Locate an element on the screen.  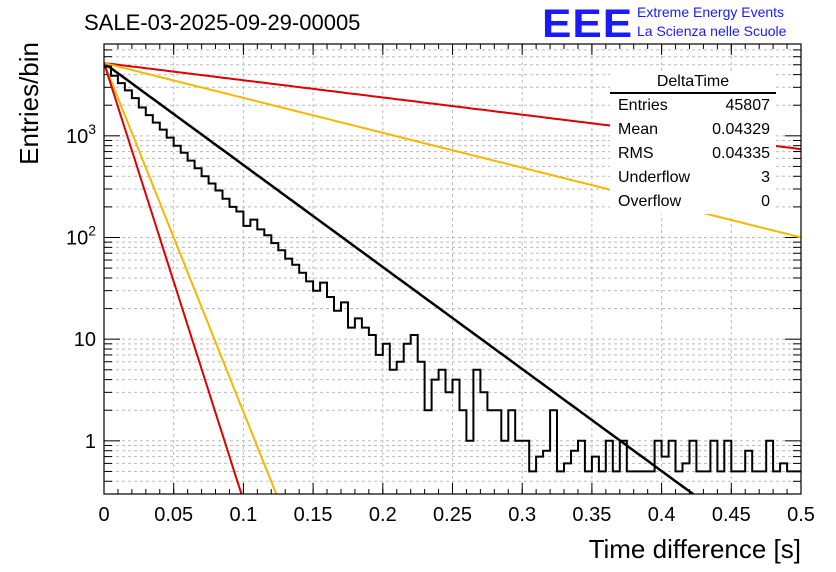
y-tick-label: 10³ is located at coordinates (81, 134).